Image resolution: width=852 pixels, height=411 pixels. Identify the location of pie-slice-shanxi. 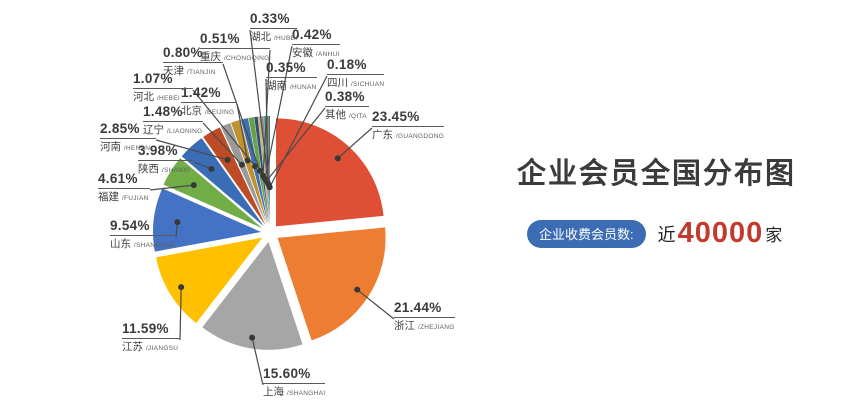
(222, 182).